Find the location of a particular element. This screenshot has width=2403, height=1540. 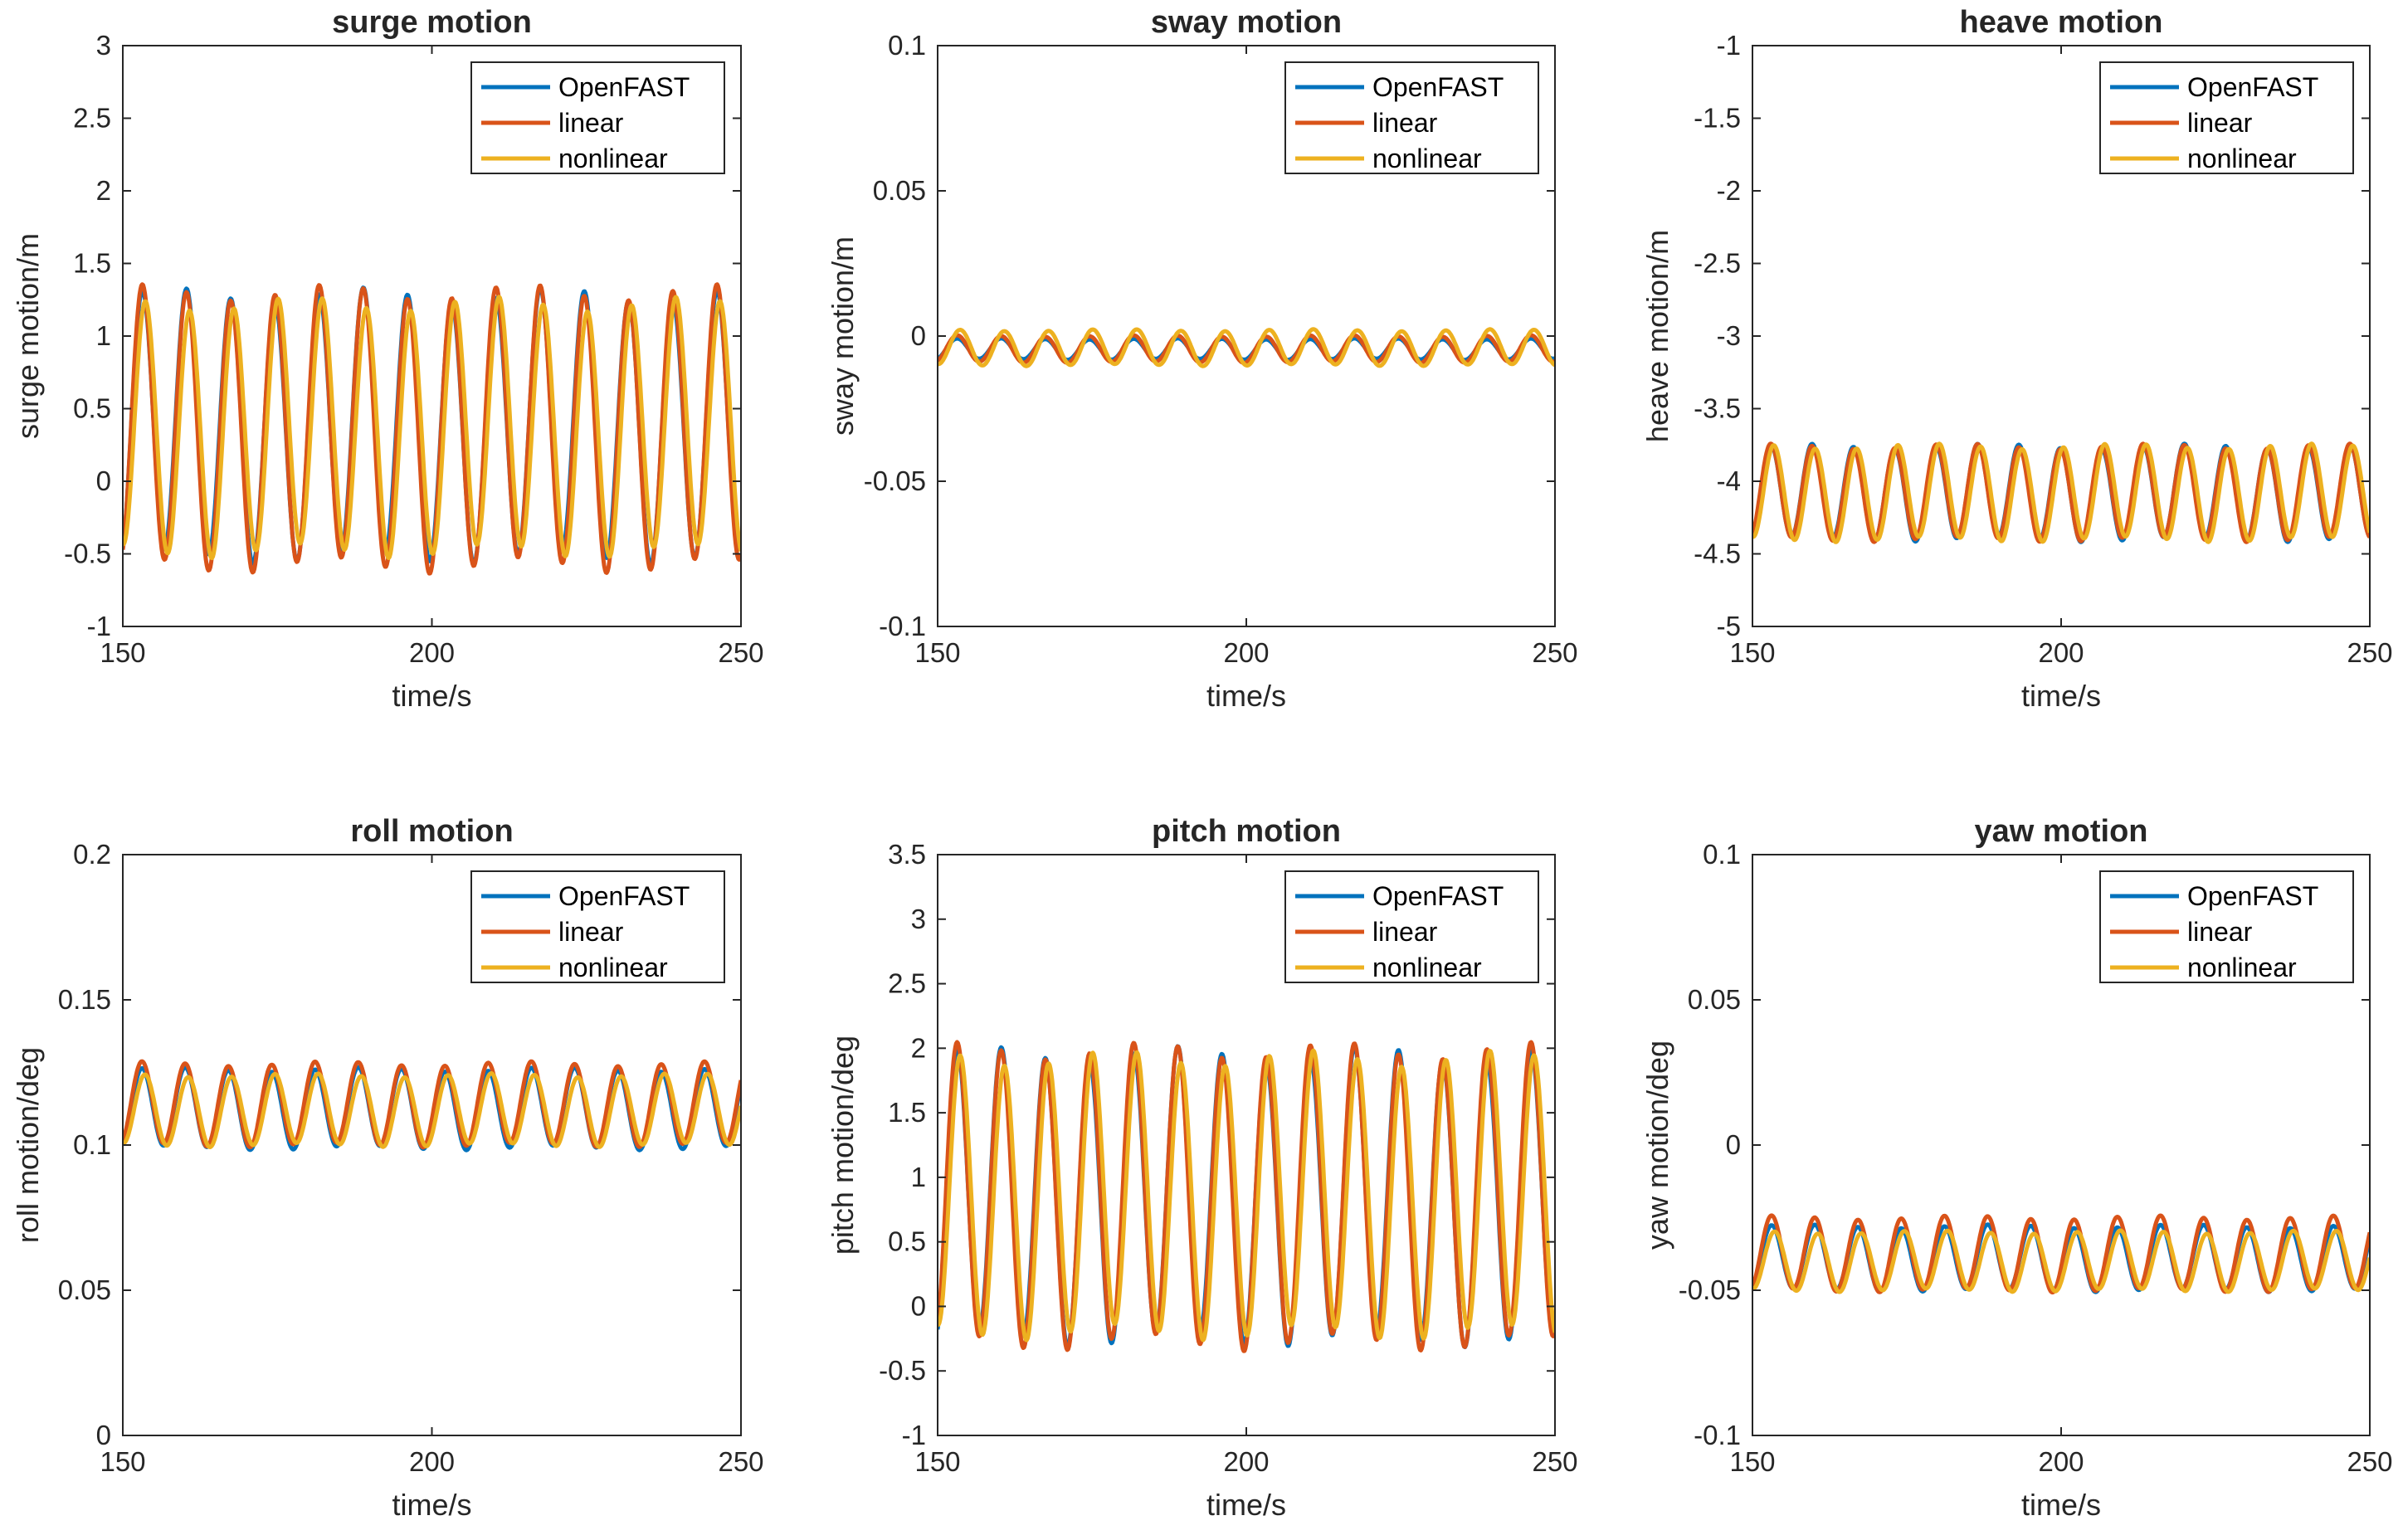

y-tick-label: -4.5 is located at coordinates (1717, 554).